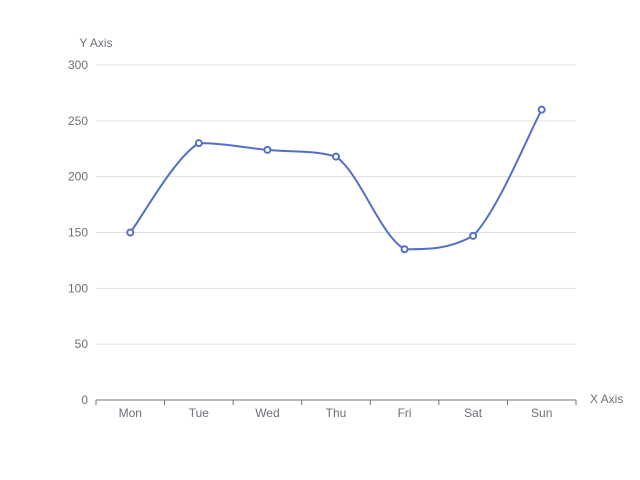 The height and width of the screenshot is (480, 640). I want to click on y-tick-label: 250, so click(78, 121).